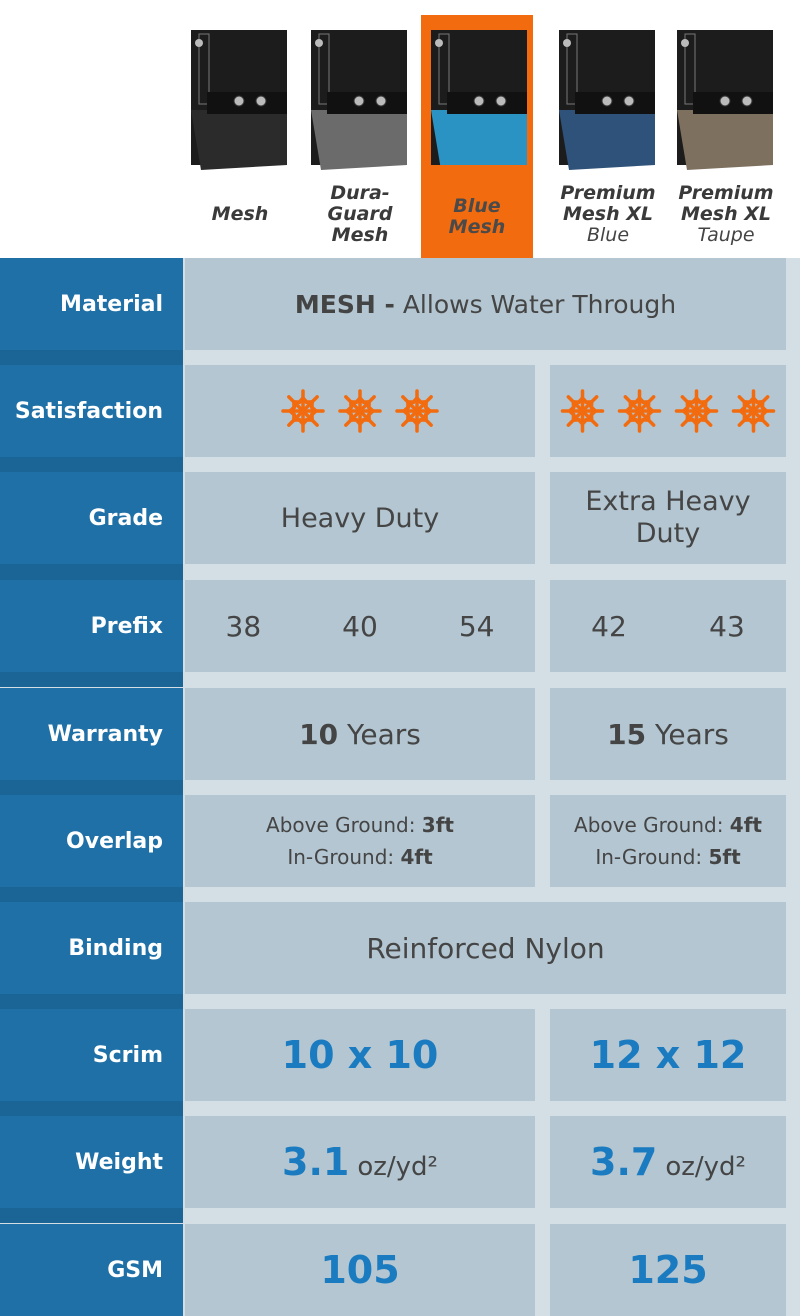  I want to click on row-label: GSM, so click(91, 1270).